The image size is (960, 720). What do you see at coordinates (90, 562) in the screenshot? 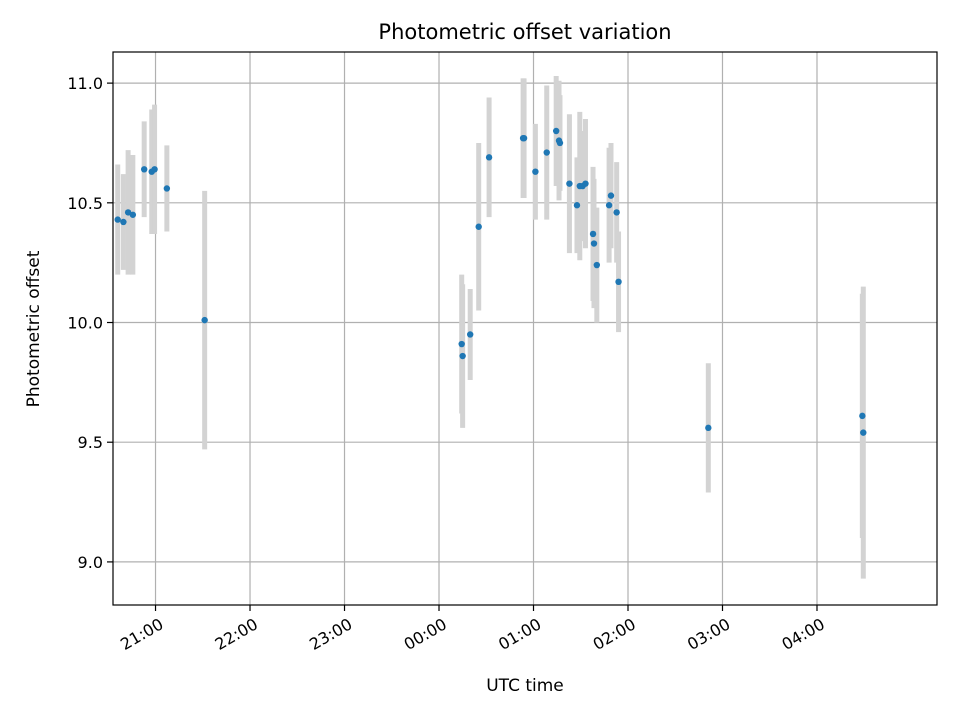
I see `y-tick-label: 9.0` at bounding box center [90, 562].